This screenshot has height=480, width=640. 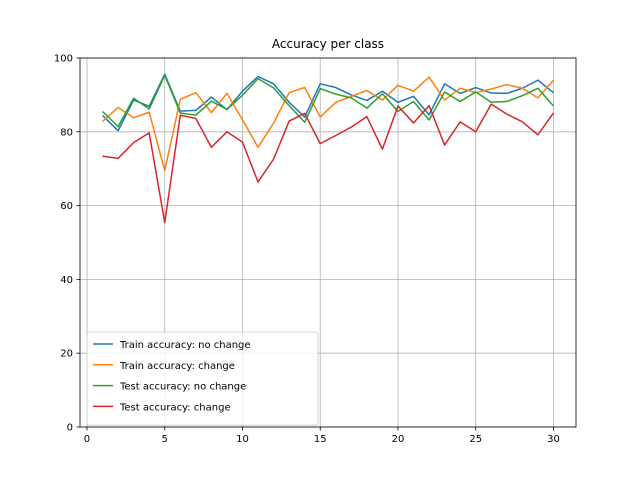 I want to click on x-tick-label: 25, so click(x=475, y=439).